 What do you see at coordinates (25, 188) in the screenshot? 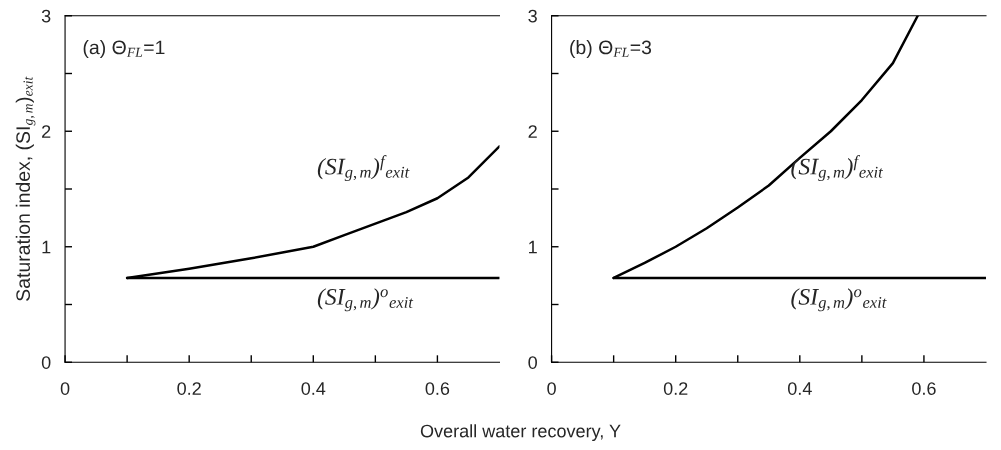
I see `y-axis-title: Saturation index, (SI$_{g,m}$)$_{exit}$` at bounding box center [25, 188].